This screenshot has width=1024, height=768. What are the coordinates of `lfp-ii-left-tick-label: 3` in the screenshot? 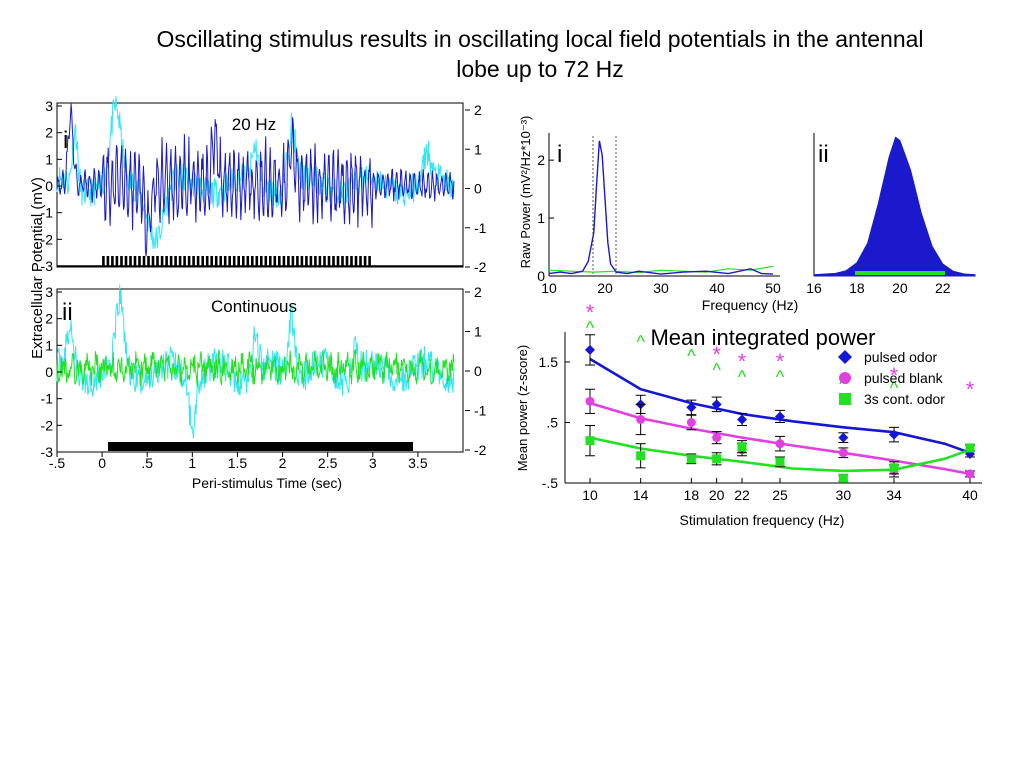 It's located at (49, 292).